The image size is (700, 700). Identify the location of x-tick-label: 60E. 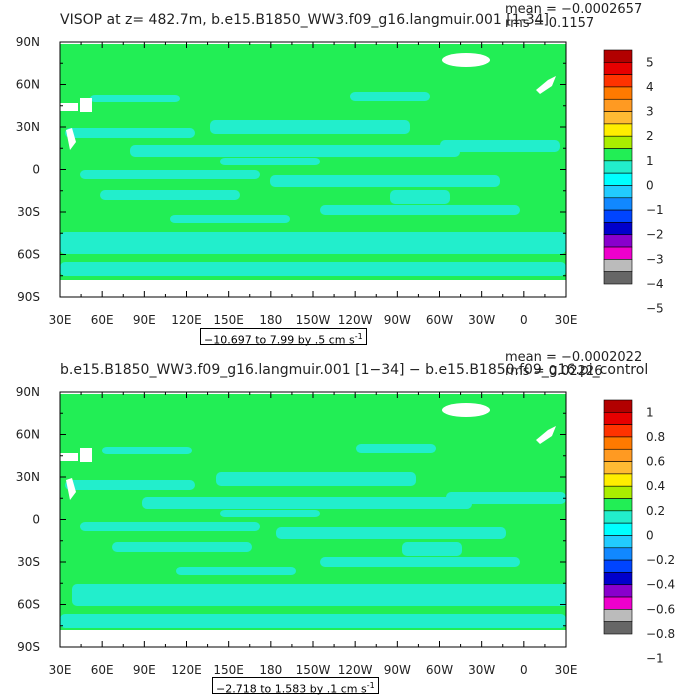
(102, 320).